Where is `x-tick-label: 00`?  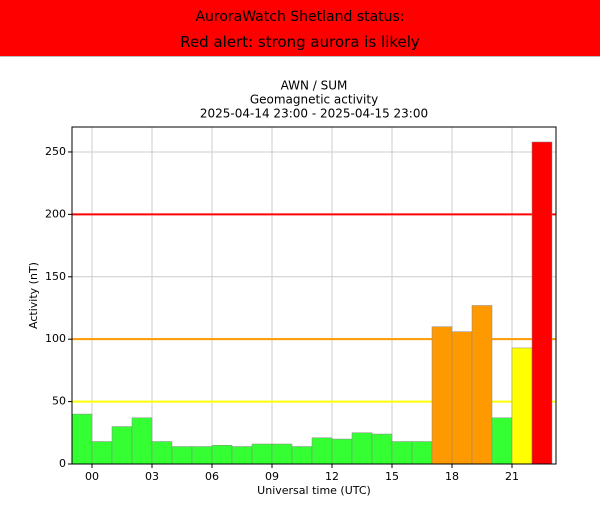 x-tick-label: 00 is located at coordinates (92, 476).